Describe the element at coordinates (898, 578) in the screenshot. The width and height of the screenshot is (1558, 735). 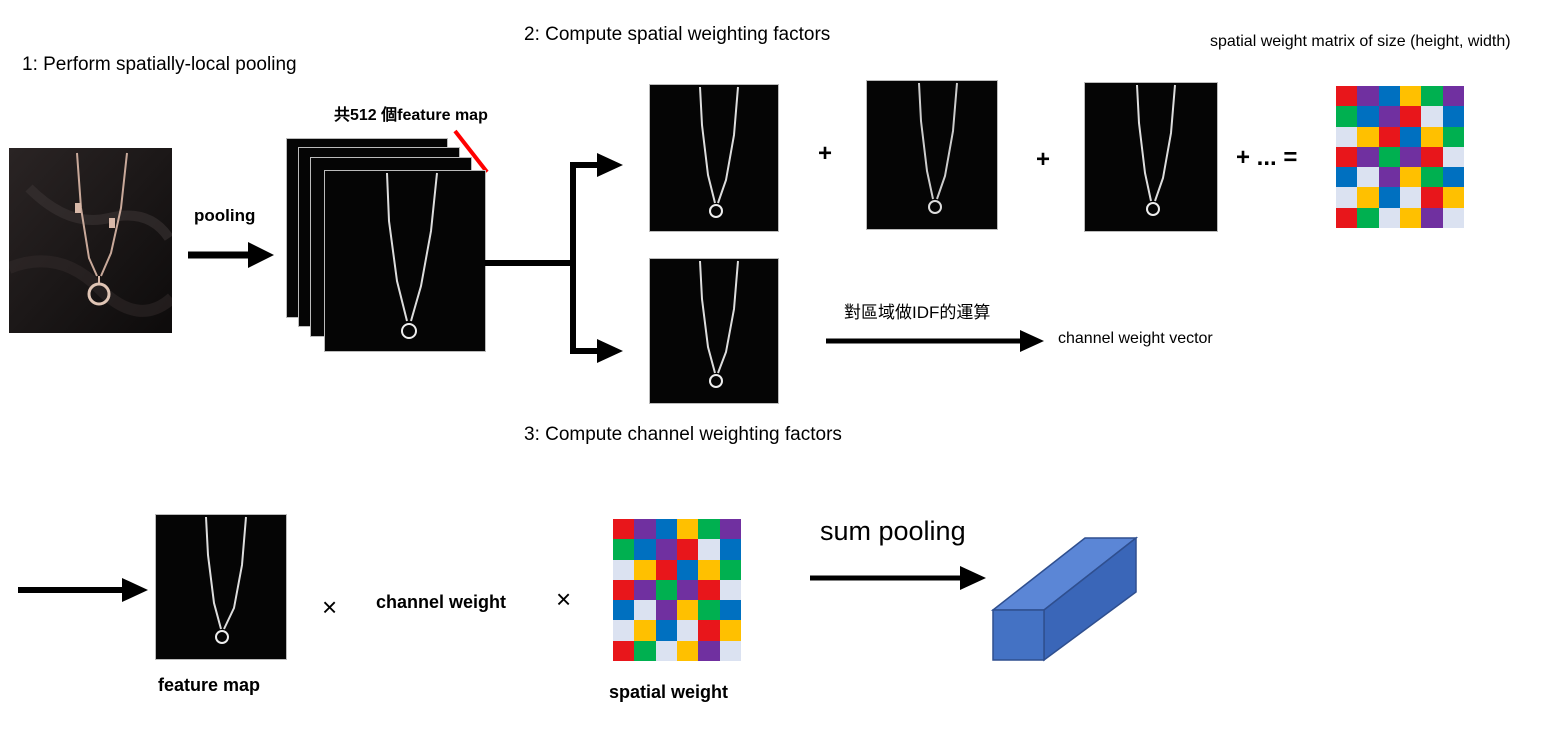
I see `sum-pooling-arrow` at that location.